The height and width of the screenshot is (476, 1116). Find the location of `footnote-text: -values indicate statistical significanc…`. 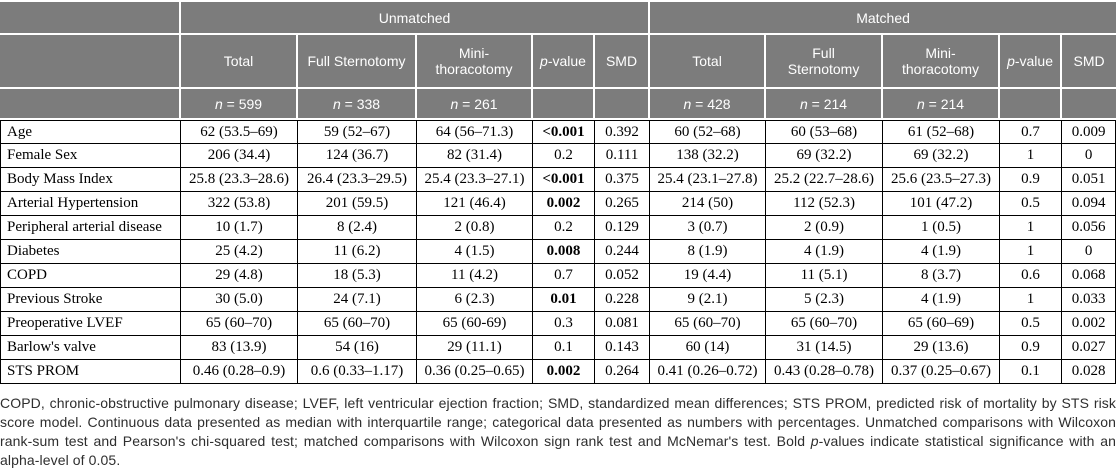

footnote-text: -values indicate statistical significanc… is located at coordinates (558, 450).